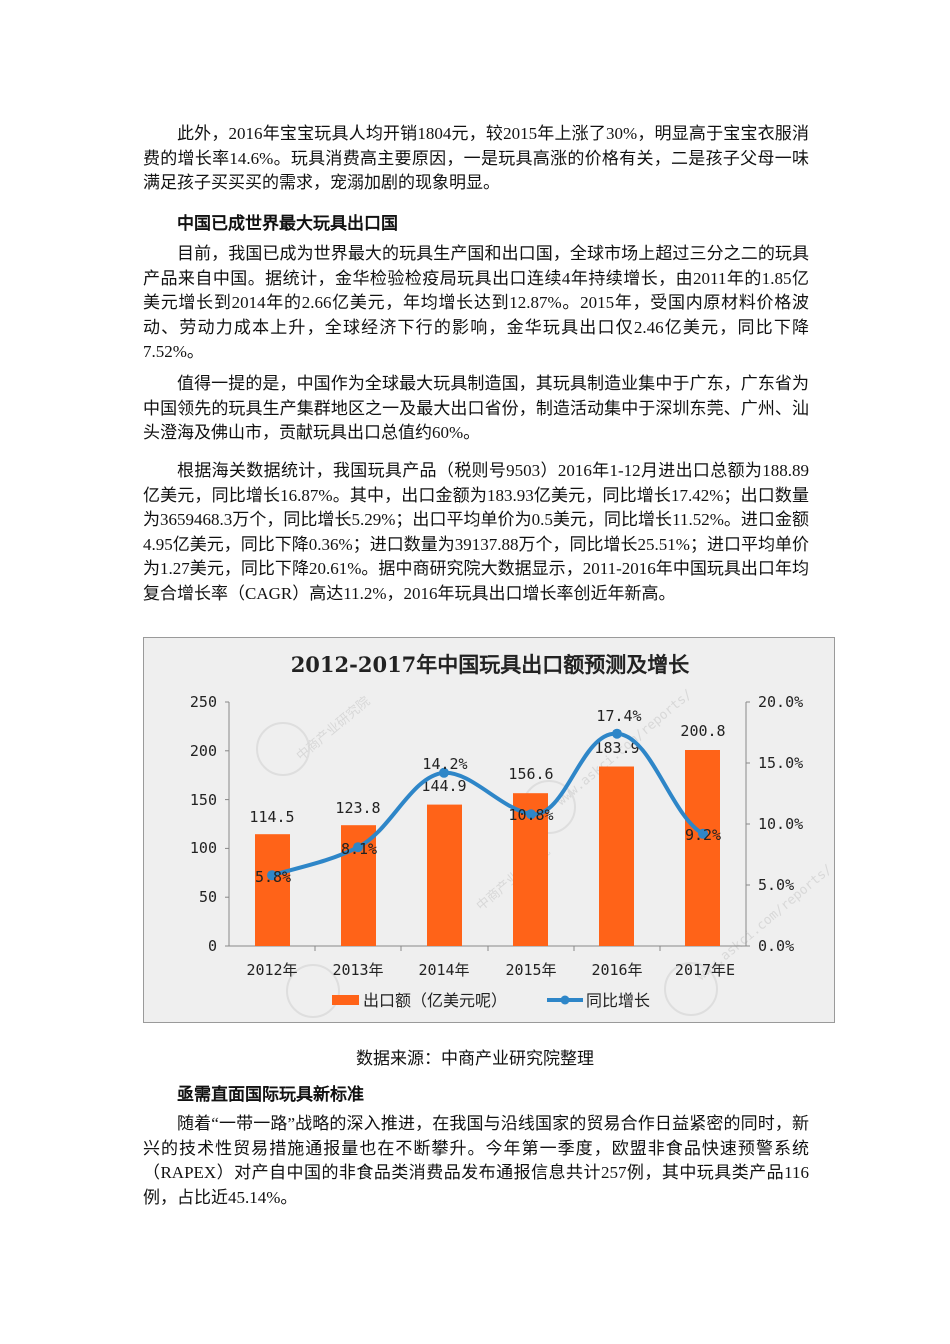 The height and width of the screenshot is (1344, 950). What do you see at coordinates (208, 897) in the screenshot?
I see `left-tick-50: 50` at bounding box center [208, 897].